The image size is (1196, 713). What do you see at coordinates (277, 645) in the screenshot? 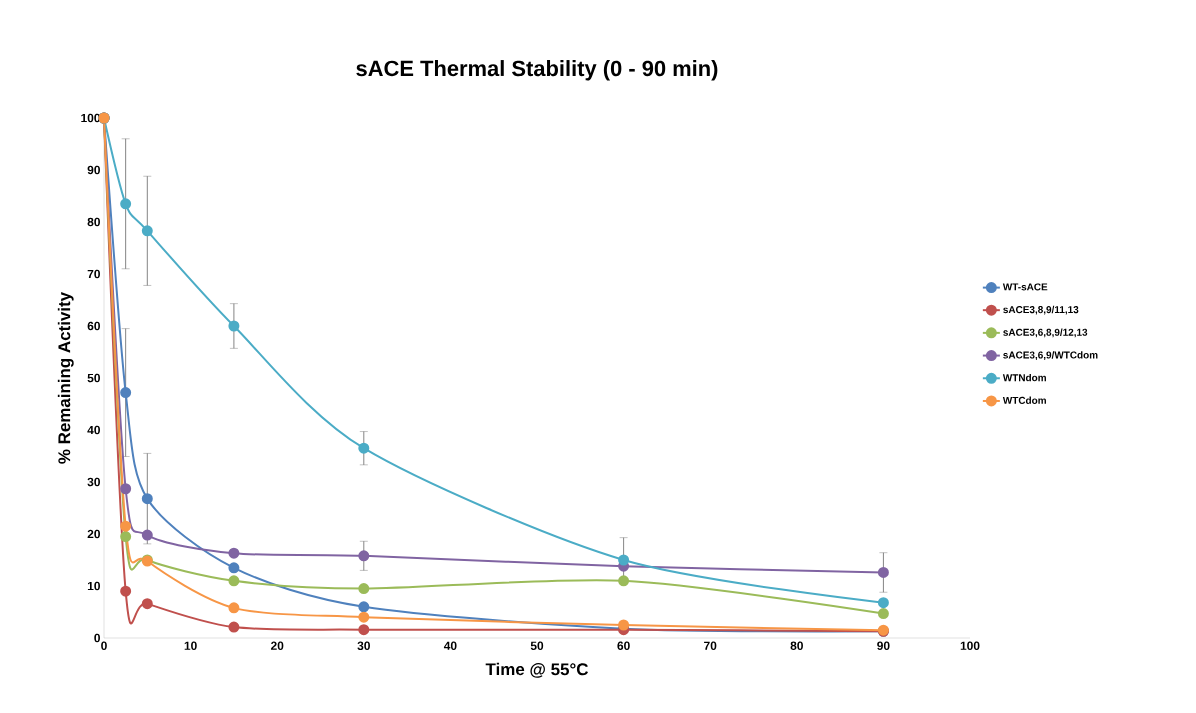
I see `x-tick-label: 20` at bounding box center [277, 645].